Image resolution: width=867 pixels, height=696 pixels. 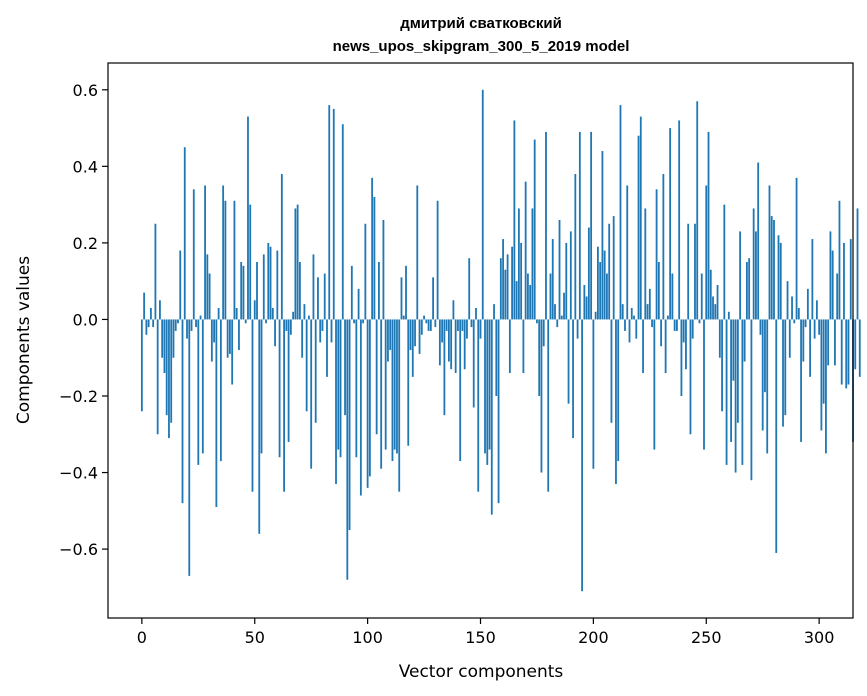 What do you see at coordinates (24, 340) in the screenshot?
I see `y-axis-label: Components values` at bounding box center [24, 340].